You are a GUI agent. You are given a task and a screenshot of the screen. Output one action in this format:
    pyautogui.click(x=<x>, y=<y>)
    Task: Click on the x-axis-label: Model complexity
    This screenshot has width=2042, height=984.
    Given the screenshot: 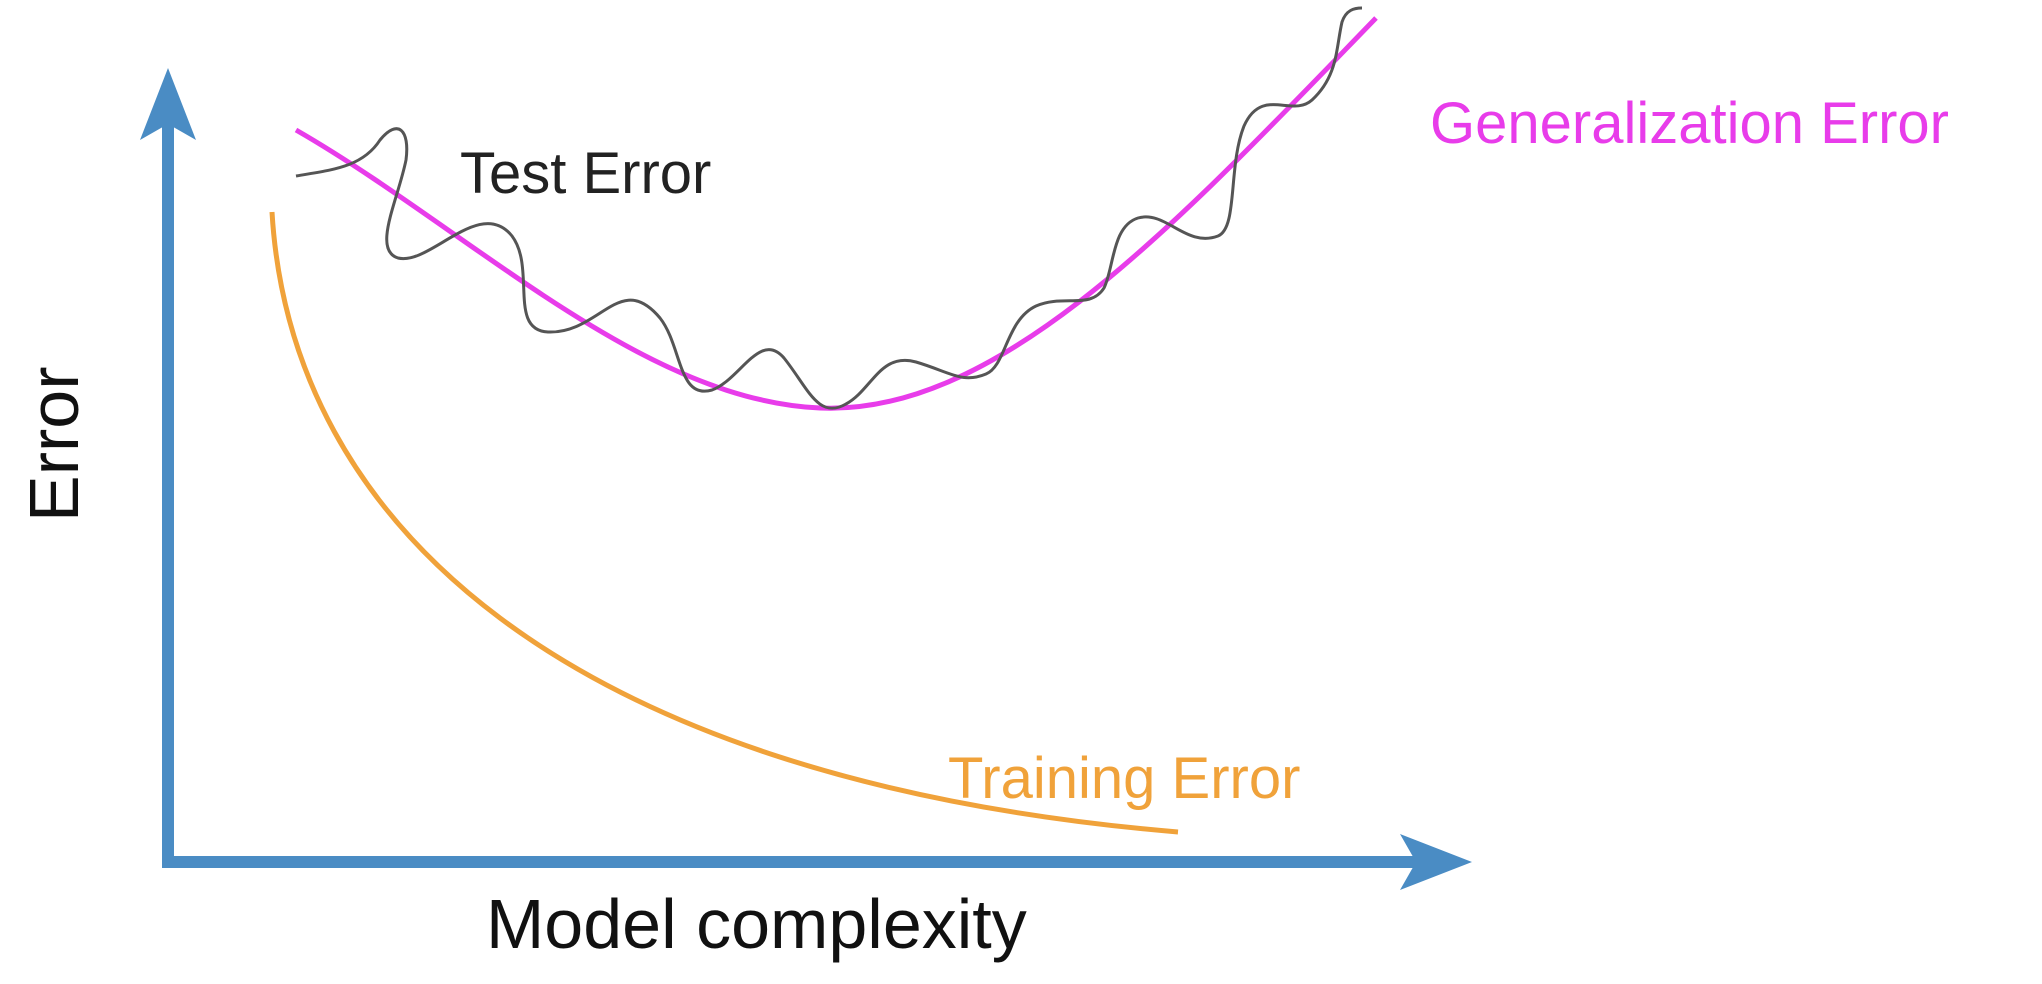 What is the action you would take?
    pyautogui.click(x=756, y=924)
    